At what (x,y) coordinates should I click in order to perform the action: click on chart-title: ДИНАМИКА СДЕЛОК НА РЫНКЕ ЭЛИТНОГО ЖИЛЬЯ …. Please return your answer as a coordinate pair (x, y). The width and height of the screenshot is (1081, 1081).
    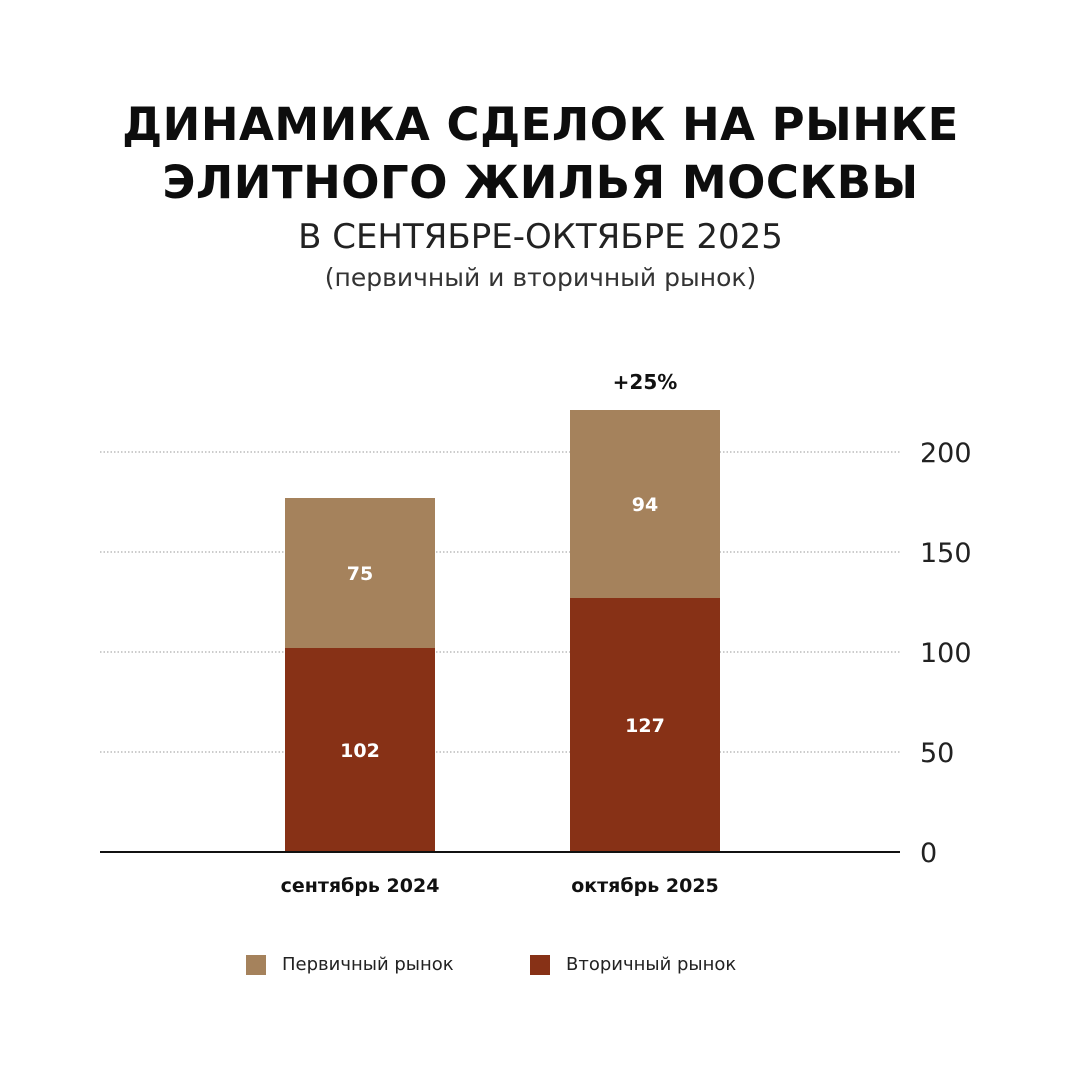
    Looking at the image, I should click on (540, 154).